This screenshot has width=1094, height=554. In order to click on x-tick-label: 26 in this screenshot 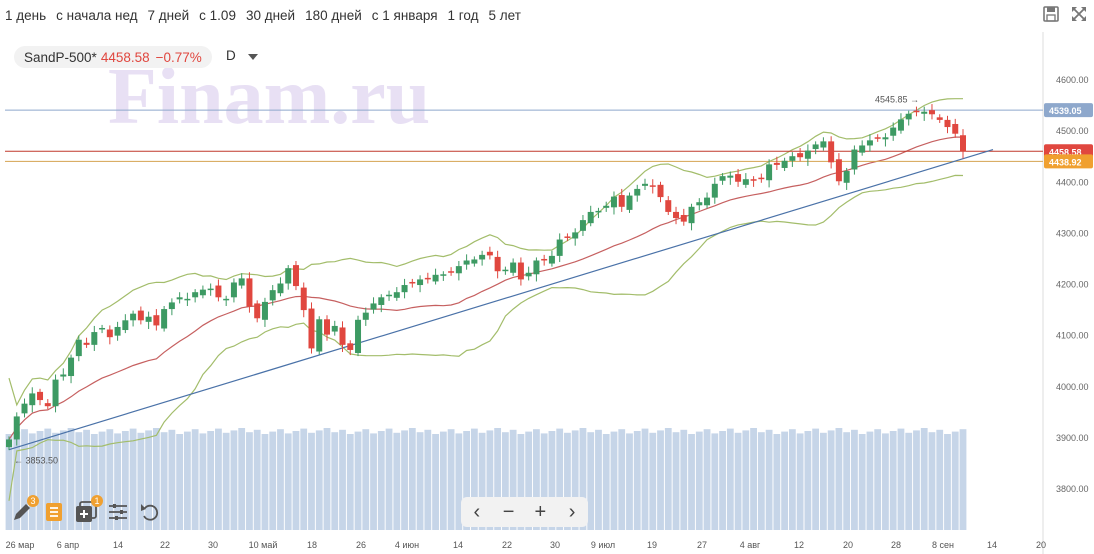, I will do `click(361, 545)`.